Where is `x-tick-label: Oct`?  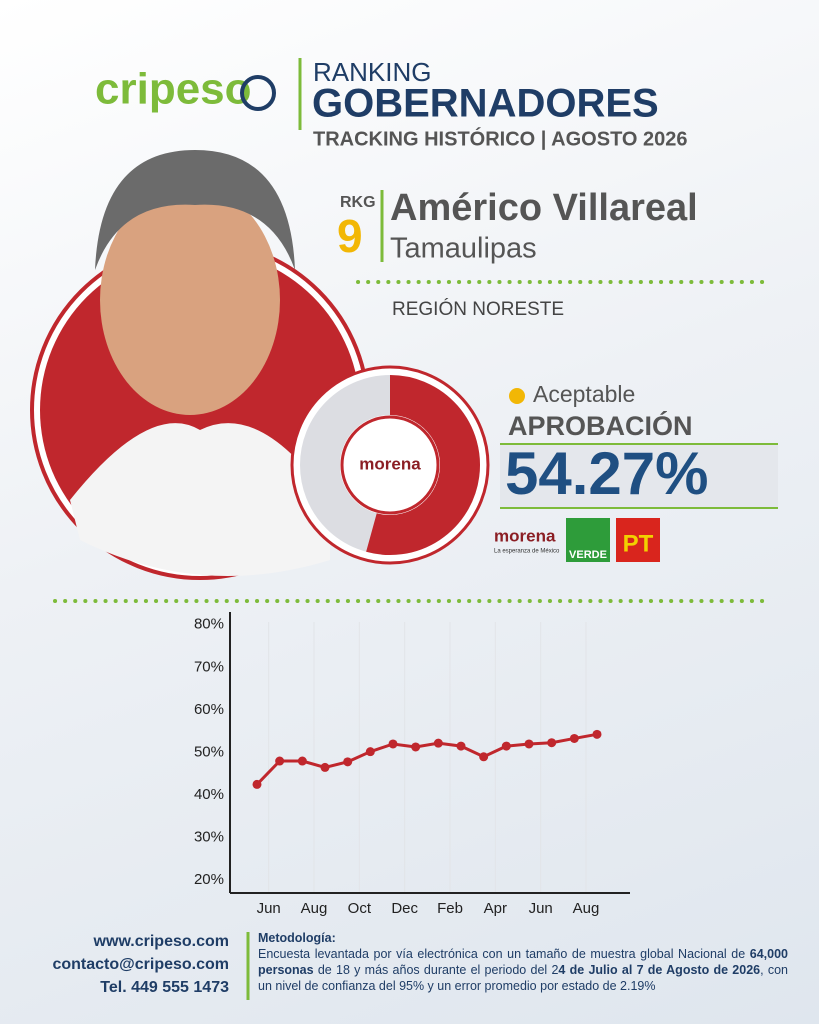 x-tick-label: Oct is located at coordinates (360, 908).